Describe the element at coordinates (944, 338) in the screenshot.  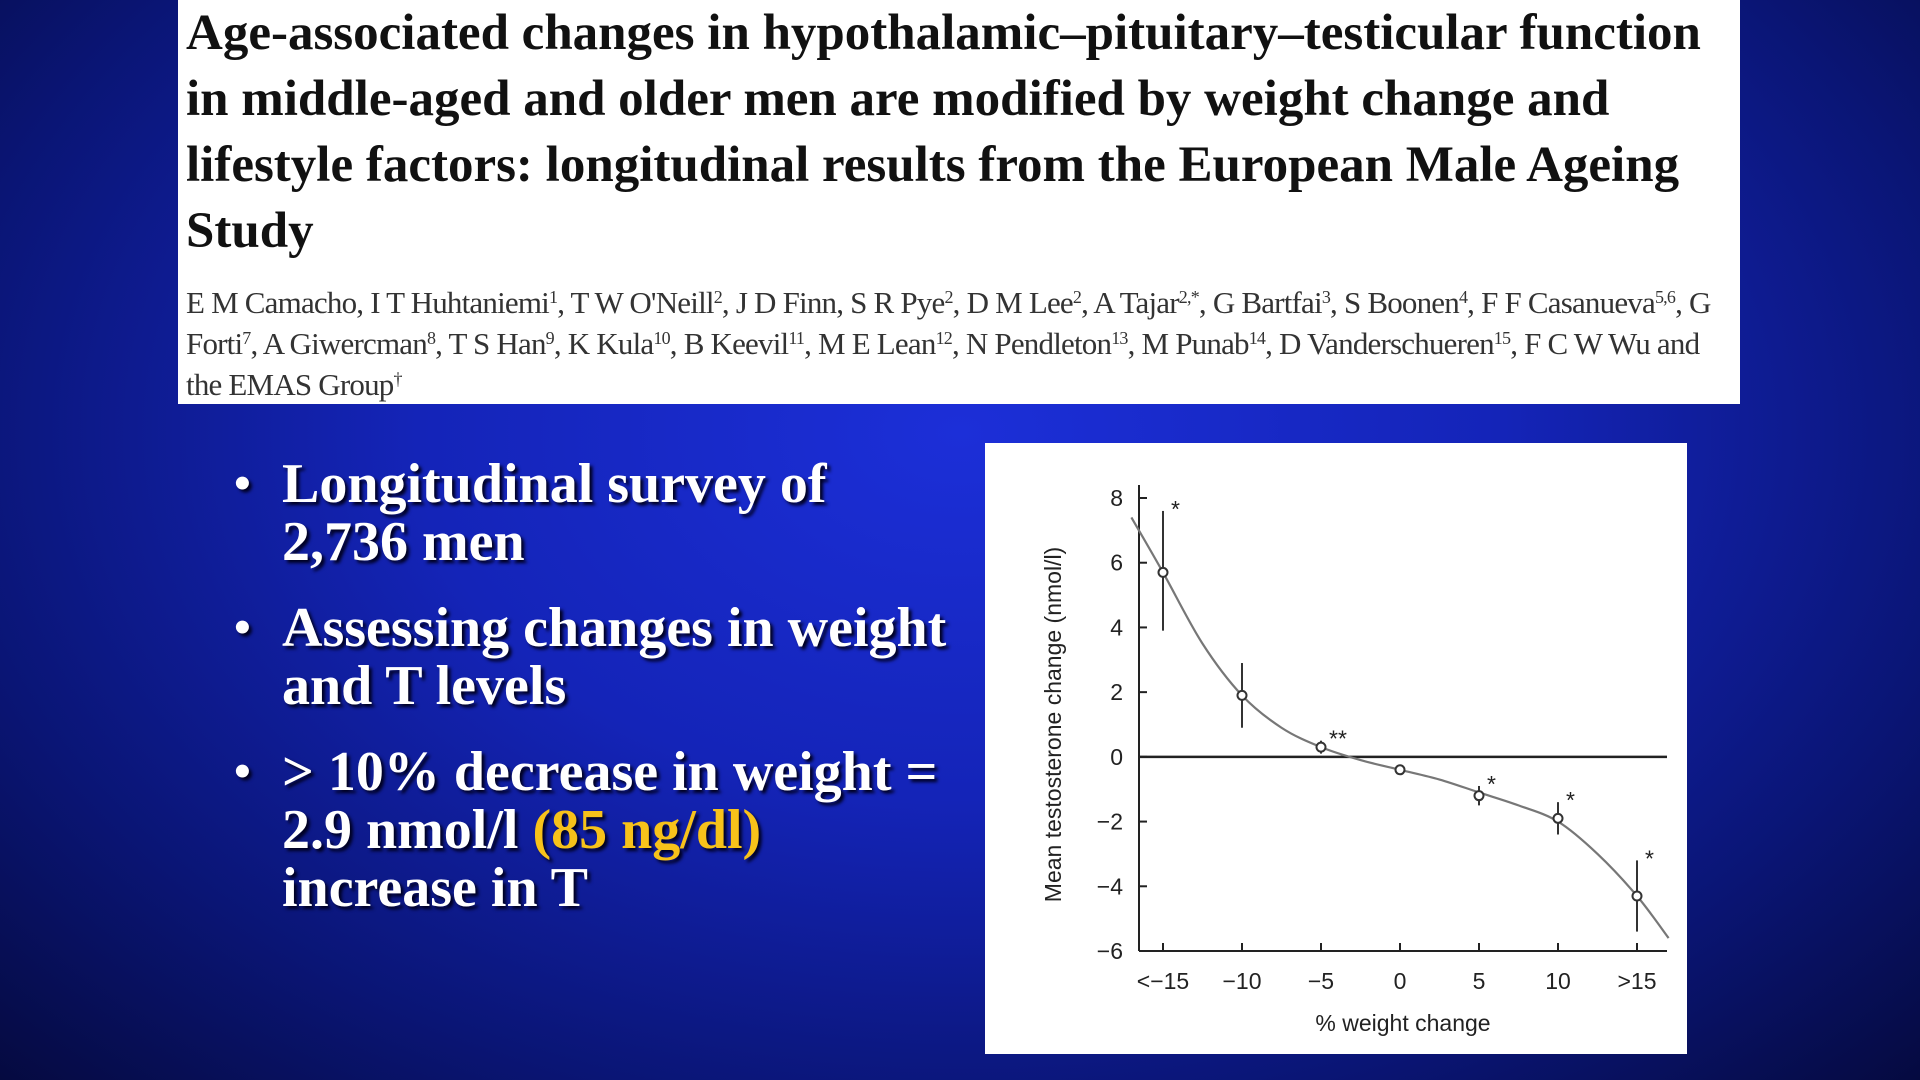
I see `author-affiliation: 12` at that location.